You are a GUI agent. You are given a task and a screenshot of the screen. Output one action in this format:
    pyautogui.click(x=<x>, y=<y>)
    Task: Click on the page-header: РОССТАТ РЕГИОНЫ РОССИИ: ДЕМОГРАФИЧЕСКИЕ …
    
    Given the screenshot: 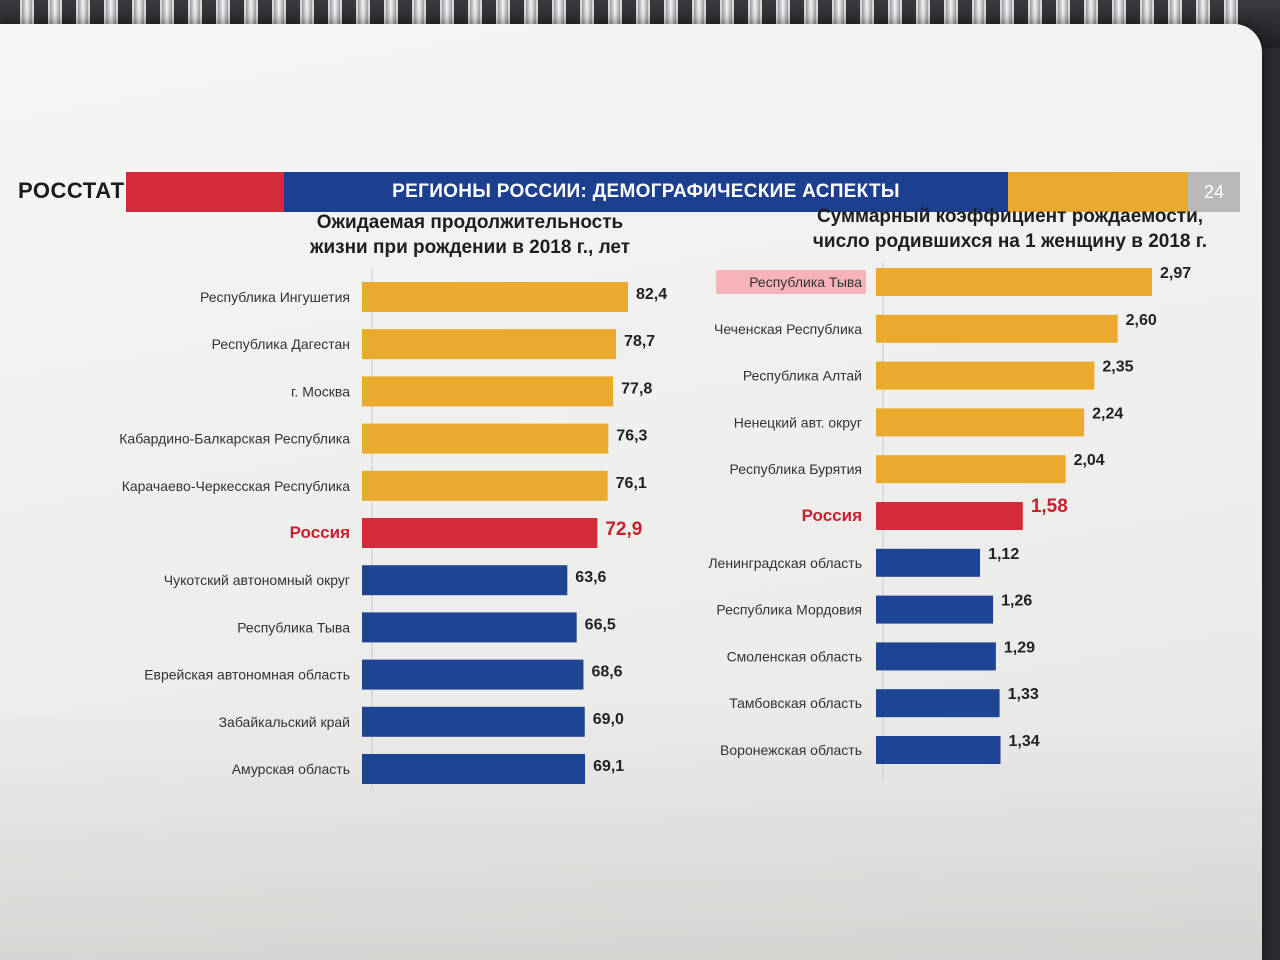 What is the action you would take?
    pyautogui.click(x=620, y=192)
    